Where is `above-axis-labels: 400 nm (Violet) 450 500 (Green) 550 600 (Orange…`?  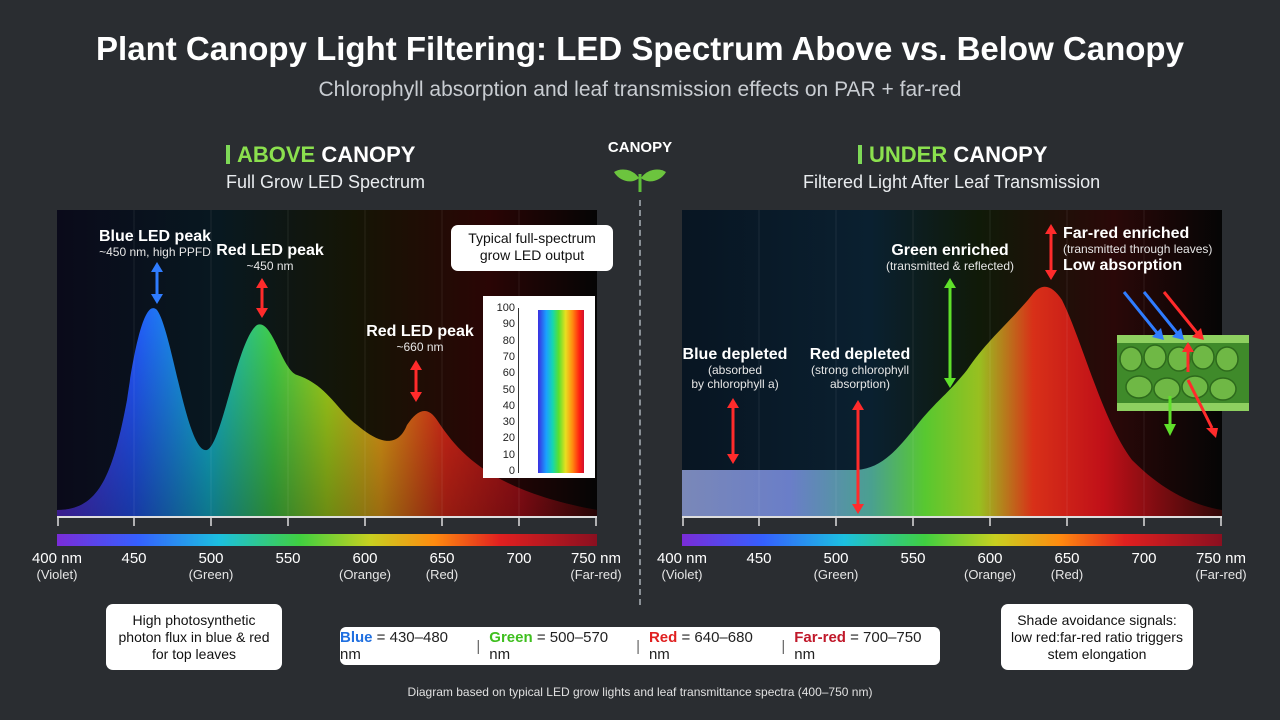
above-axis-labels: 400 nm (Violet) 450 500 (Green) 550 600 (Orange… is located at coordinates (320, 570).